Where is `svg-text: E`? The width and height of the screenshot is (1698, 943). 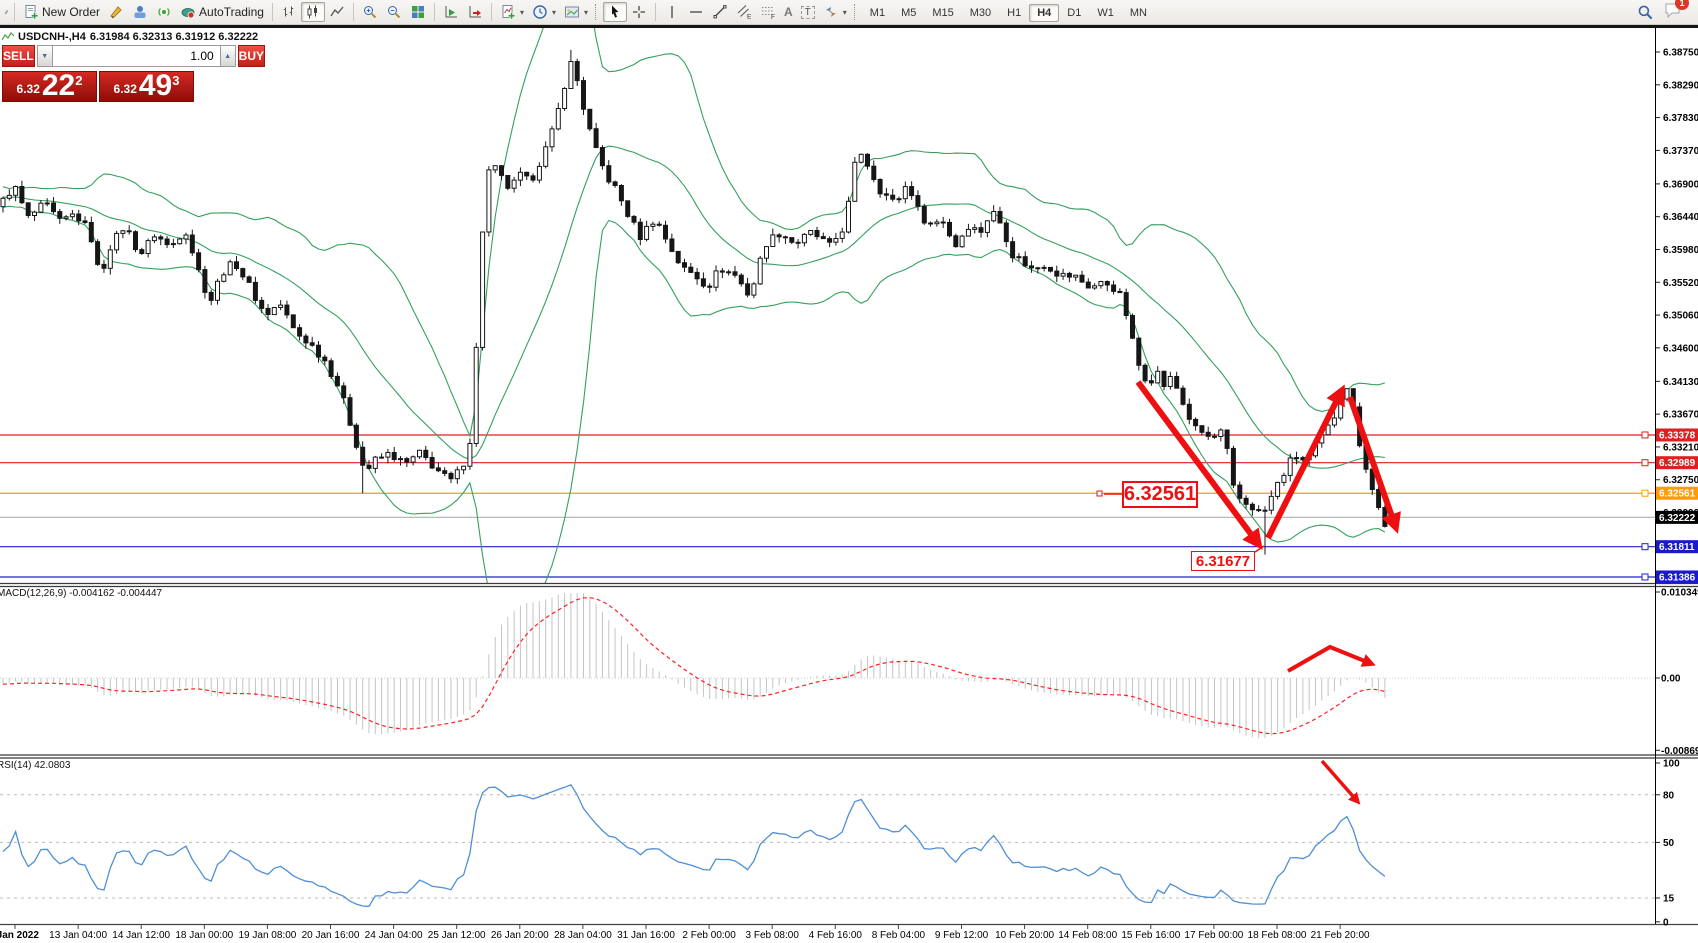 svg-text: E is located at coordinates (749, 17).